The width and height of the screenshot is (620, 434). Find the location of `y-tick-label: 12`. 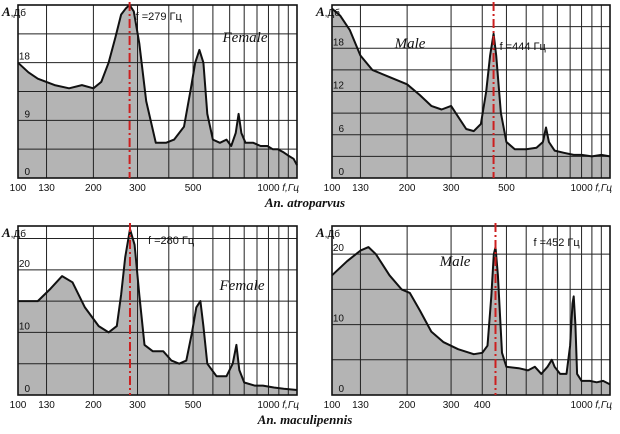

y-tick-label: 12 is located at coordinates (339, 86).